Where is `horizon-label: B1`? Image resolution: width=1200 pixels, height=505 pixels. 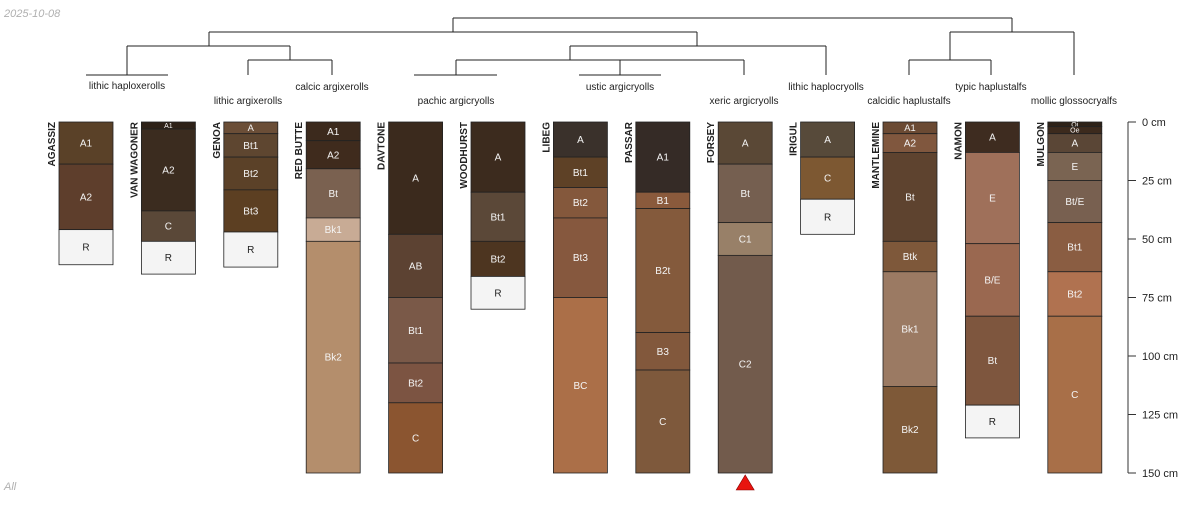
horizon-label: B1 is located at coordinates (663, 201).